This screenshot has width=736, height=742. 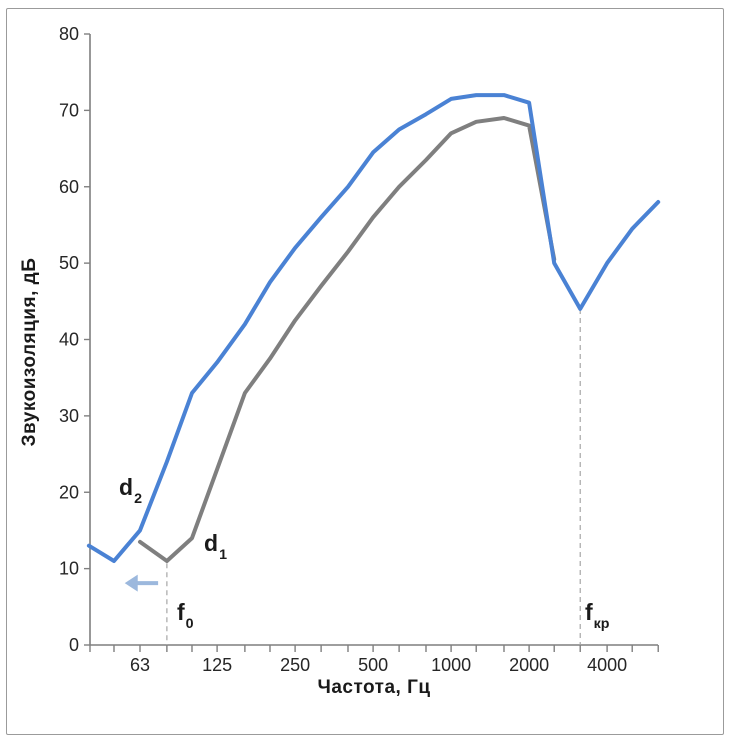 I want to click on annotation-label-fkr: fкр, so click(x=597, y=615).